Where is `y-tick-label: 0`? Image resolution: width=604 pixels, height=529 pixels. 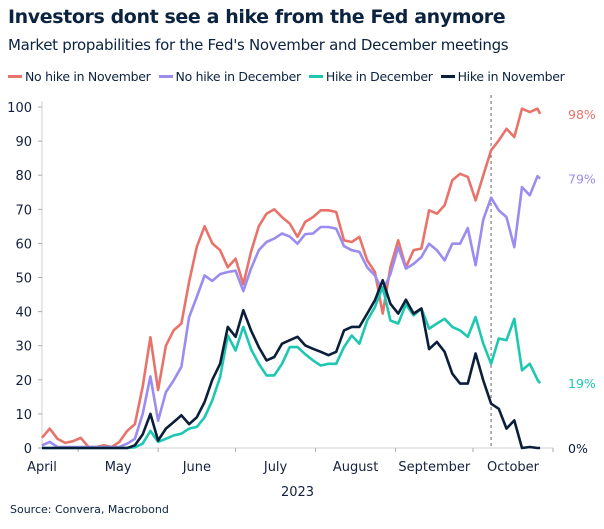 y-tick-label: 0 is located at coordinates (28, 449).